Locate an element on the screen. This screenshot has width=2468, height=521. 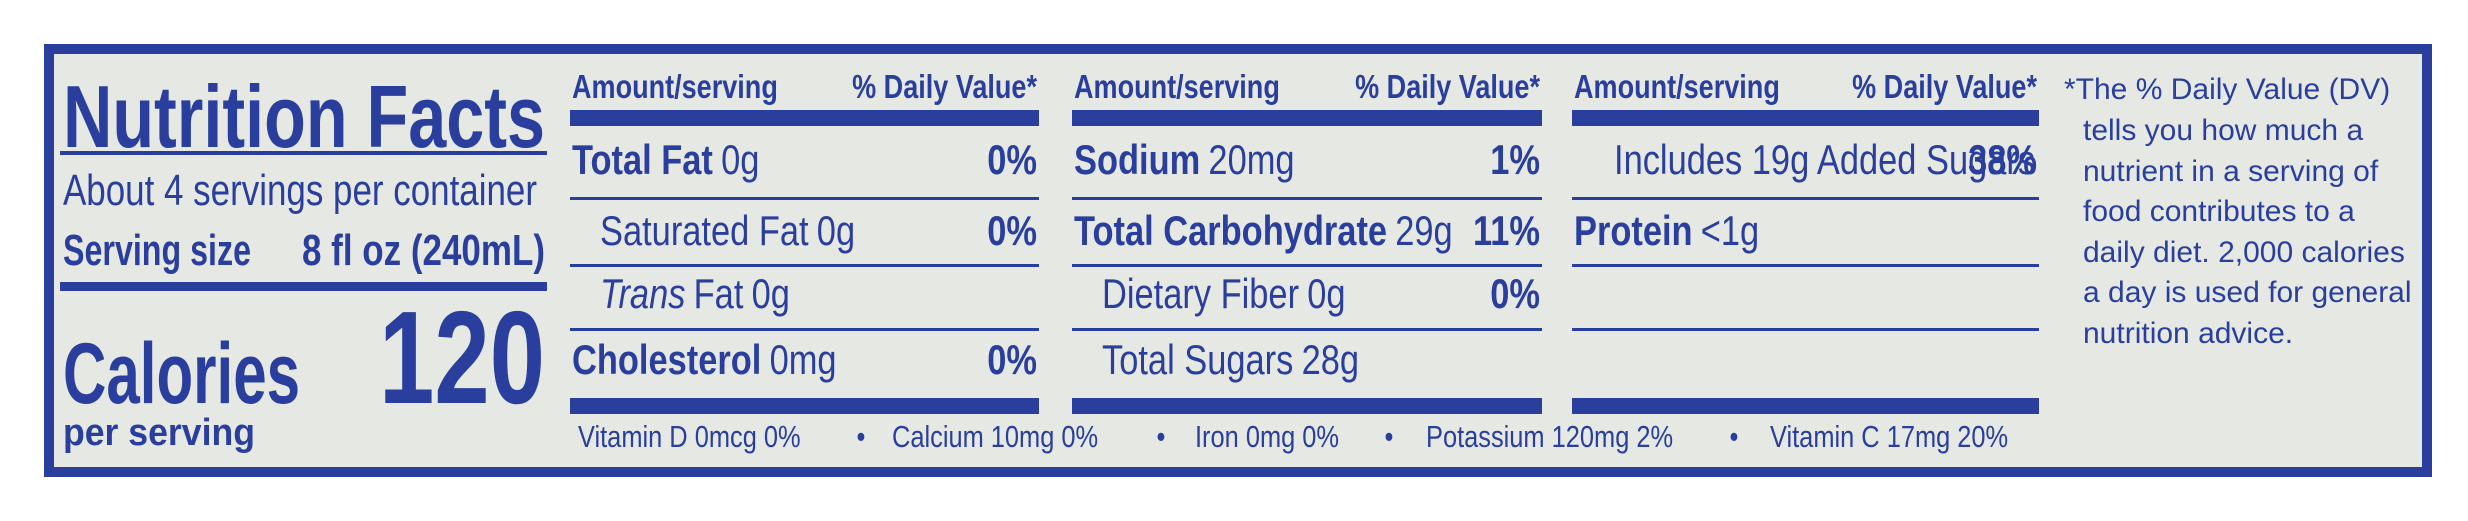
nutrient-row: Protein <1g is located at coordinates (1666, 231).